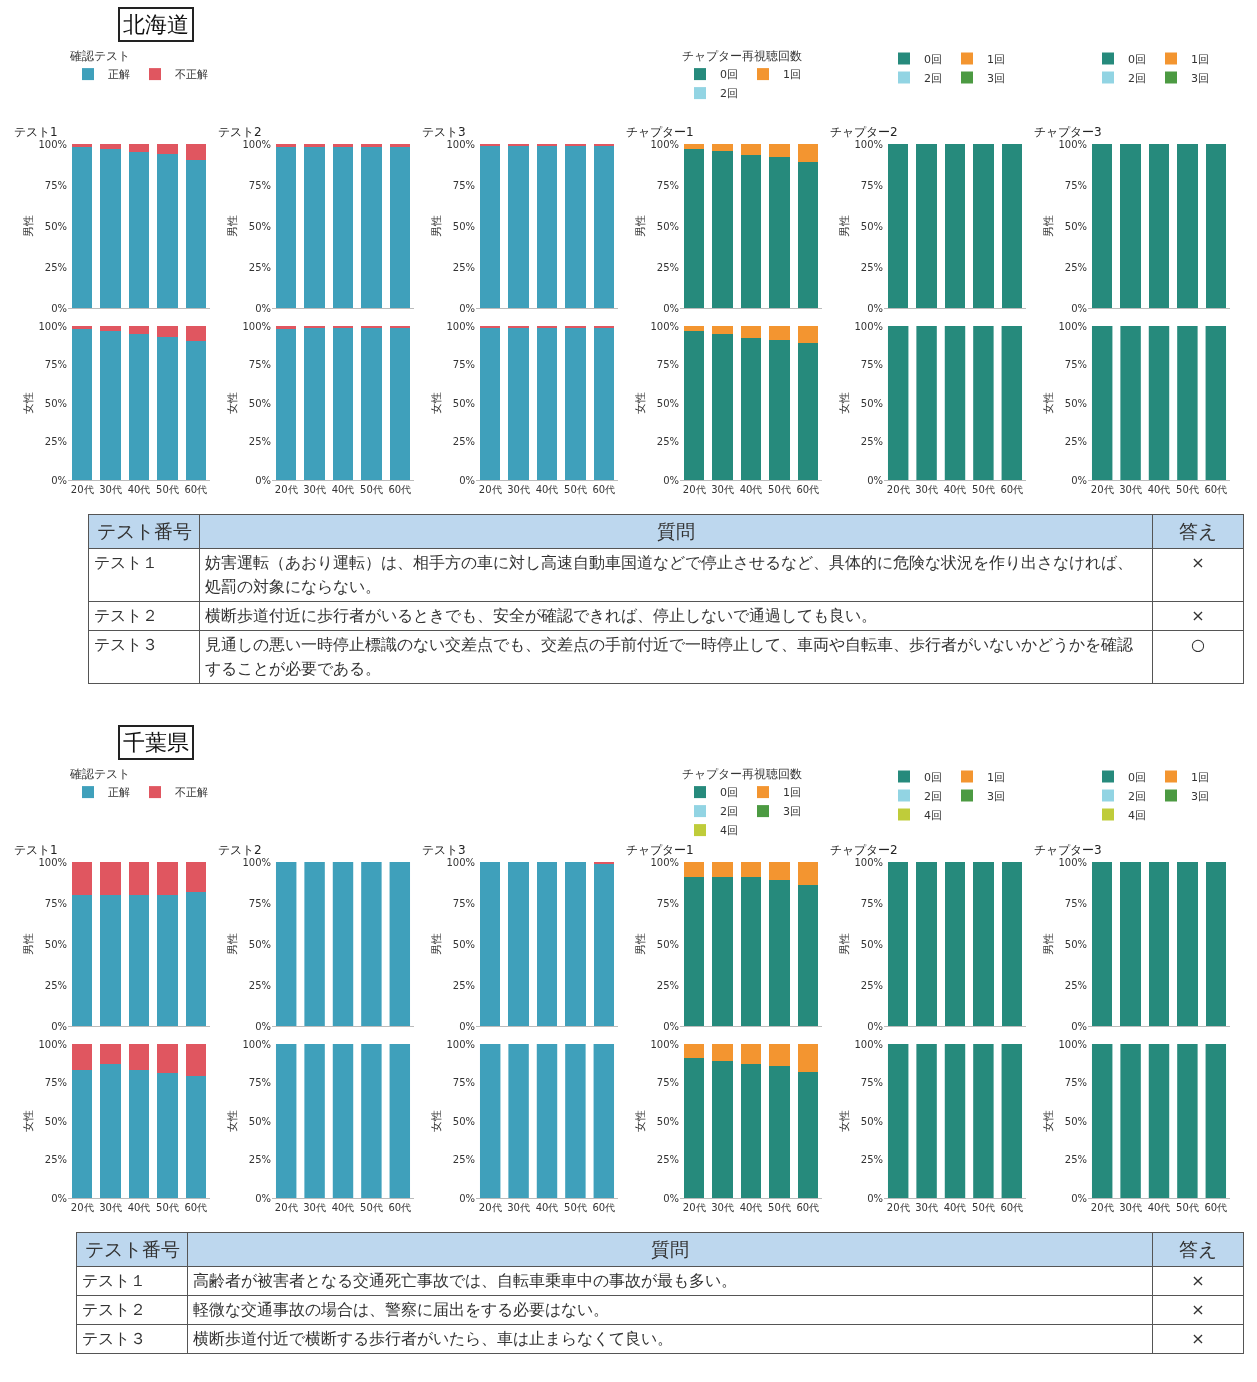  Describe the element at coordinates (1198, 1249) in the screenshot. I see `text: 答え` at that location.